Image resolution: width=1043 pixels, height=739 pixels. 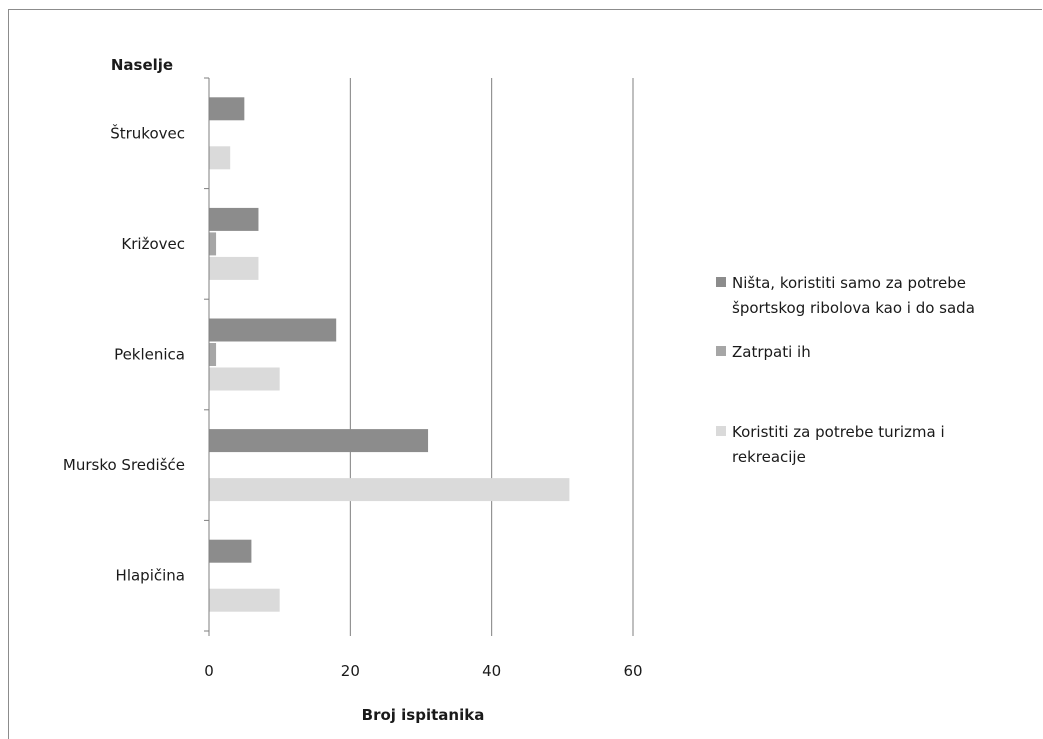 What do you see at coordinates (350, 671) in the screenshot?
I see `x-tick-label: 20` at bounding box center [350, 671].